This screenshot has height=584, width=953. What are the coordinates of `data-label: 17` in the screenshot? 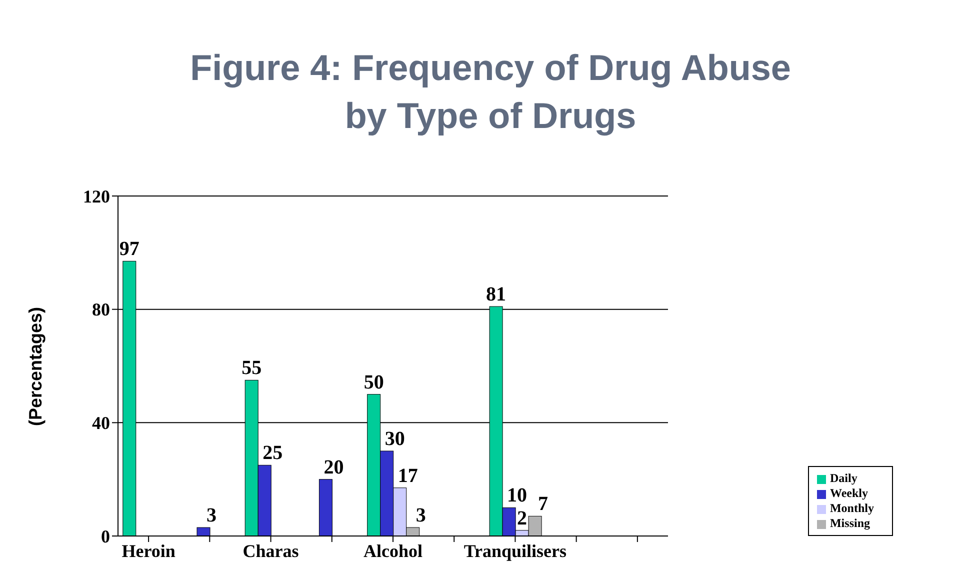 It's located at (408, 475).